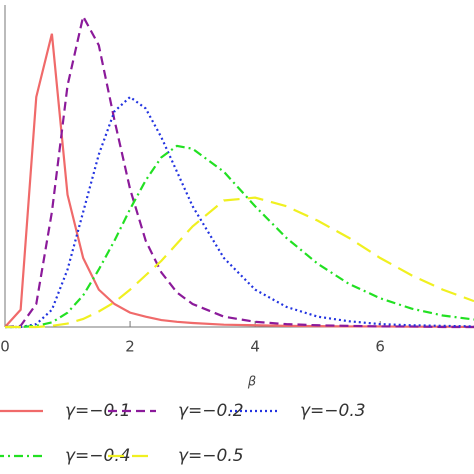  I want to click on x-tick-label: 2, so click(130, 347).